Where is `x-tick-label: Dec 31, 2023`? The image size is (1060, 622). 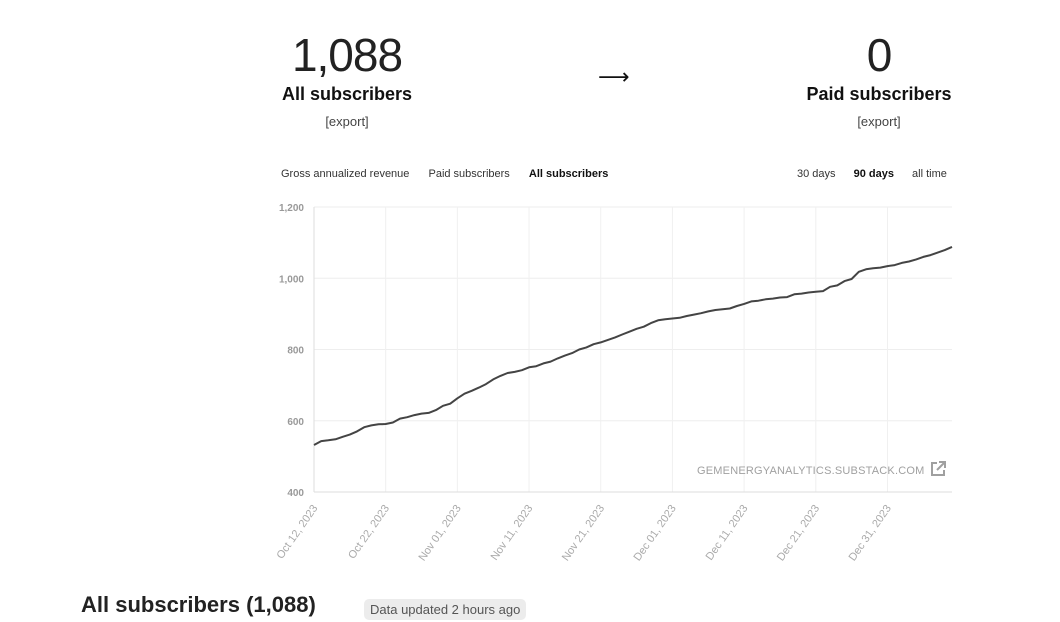 x-tick-label: Dec 31, 2023 is located at coordinates (870, 533).